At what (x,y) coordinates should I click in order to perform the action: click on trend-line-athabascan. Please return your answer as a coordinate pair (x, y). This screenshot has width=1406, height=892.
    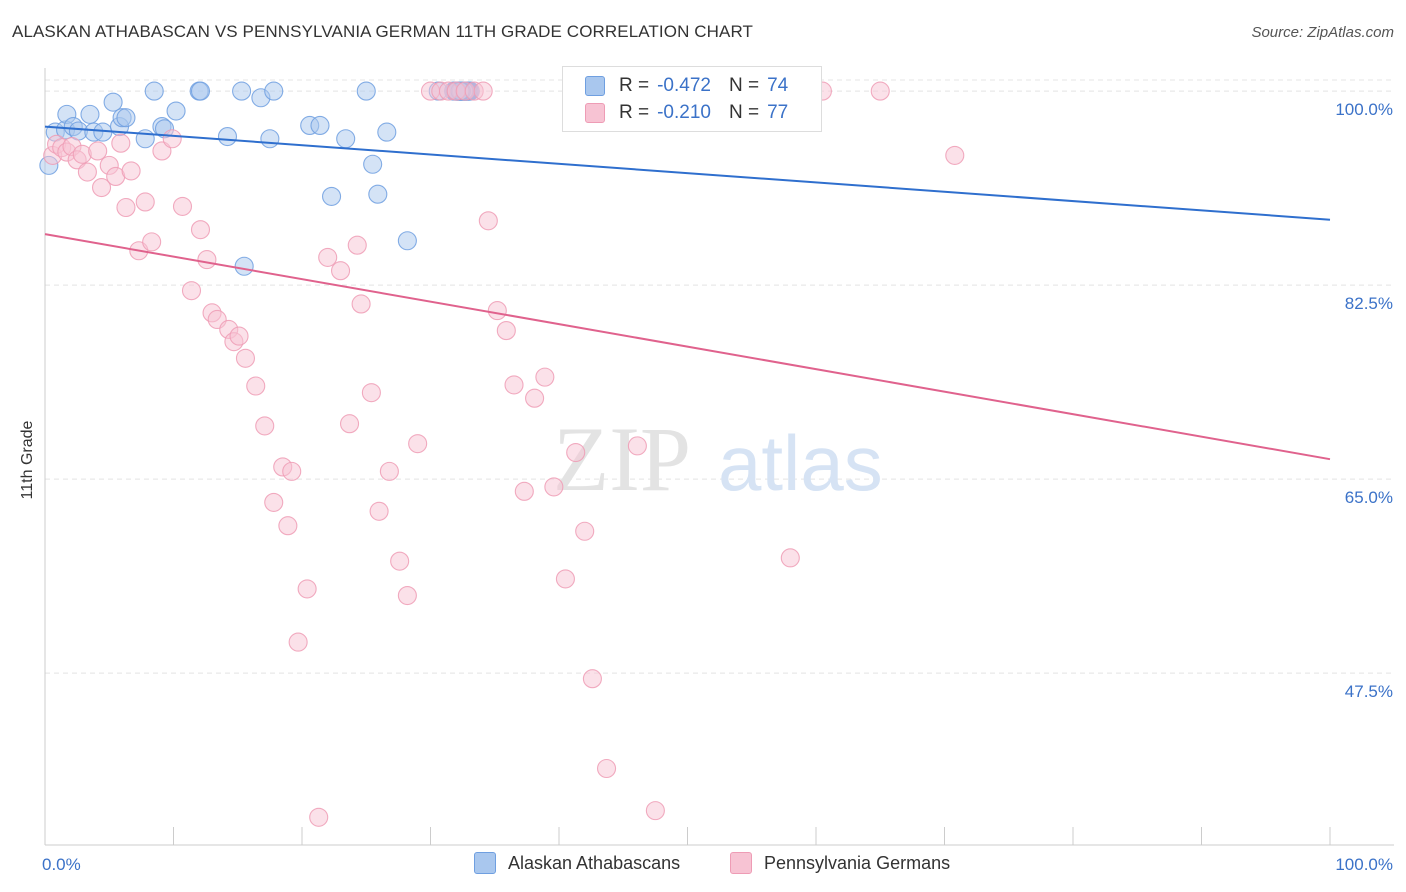
    Looking at the image, I should click on (687, 173).